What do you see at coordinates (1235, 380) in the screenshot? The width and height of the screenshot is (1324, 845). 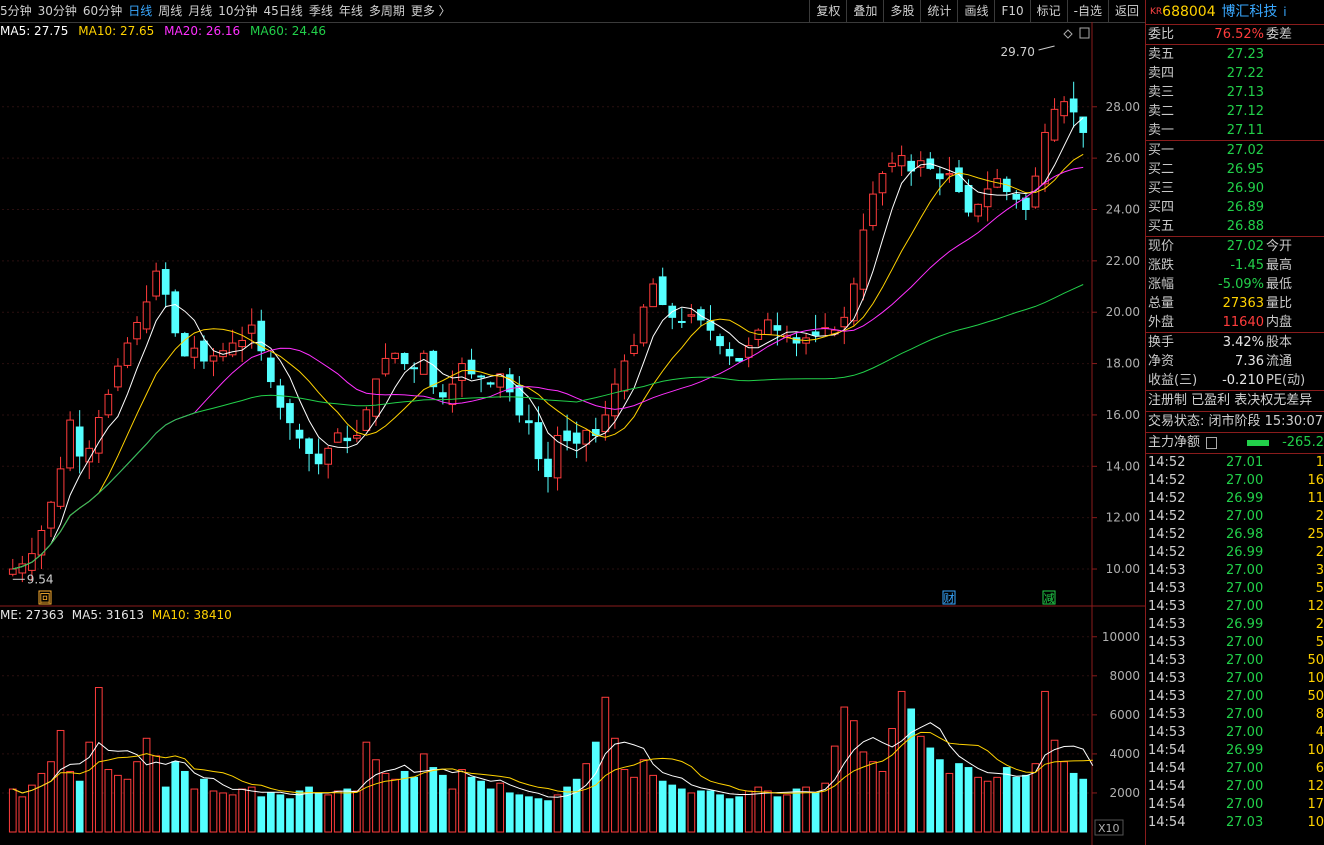 I see `stat2-row: 收益(三) -0.210 PE(动)` at bounding box center [1235, 380].